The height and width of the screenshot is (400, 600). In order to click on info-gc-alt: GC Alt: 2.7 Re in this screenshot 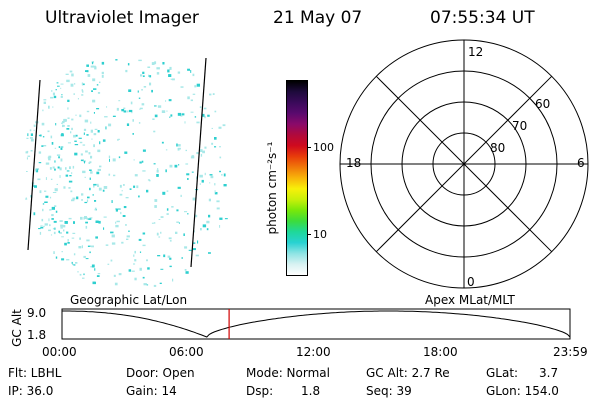, I will do `click(408, 373)`.